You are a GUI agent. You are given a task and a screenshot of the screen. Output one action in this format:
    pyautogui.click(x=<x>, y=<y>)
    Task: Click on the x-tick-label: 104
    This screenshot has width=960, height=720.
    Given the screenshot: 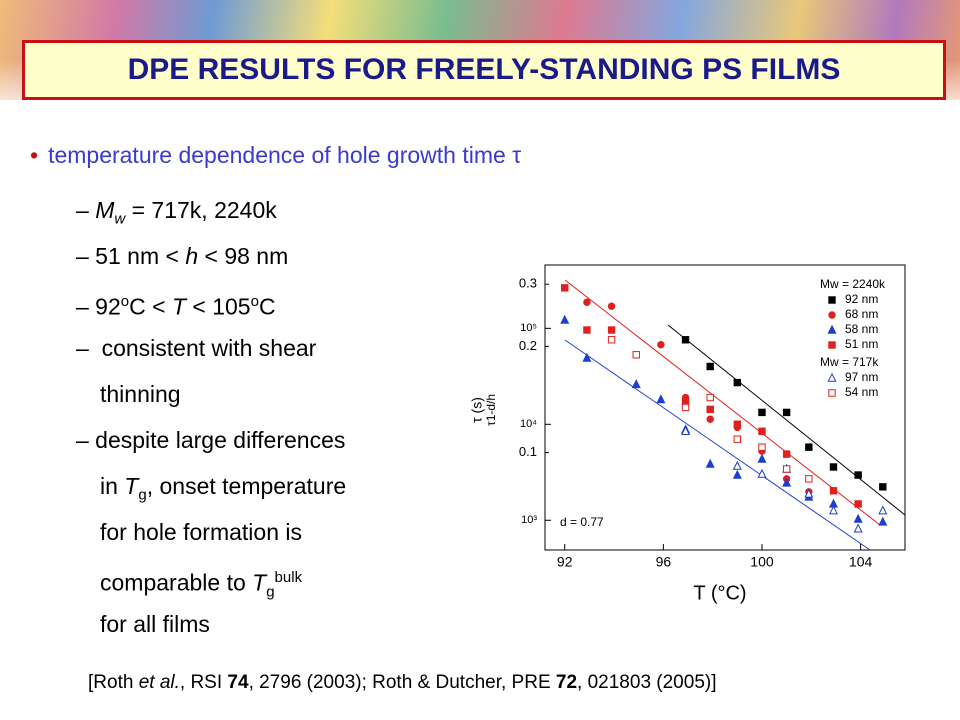 What is the action you would take?
    pyautogui.click(x=861, y=562)
    